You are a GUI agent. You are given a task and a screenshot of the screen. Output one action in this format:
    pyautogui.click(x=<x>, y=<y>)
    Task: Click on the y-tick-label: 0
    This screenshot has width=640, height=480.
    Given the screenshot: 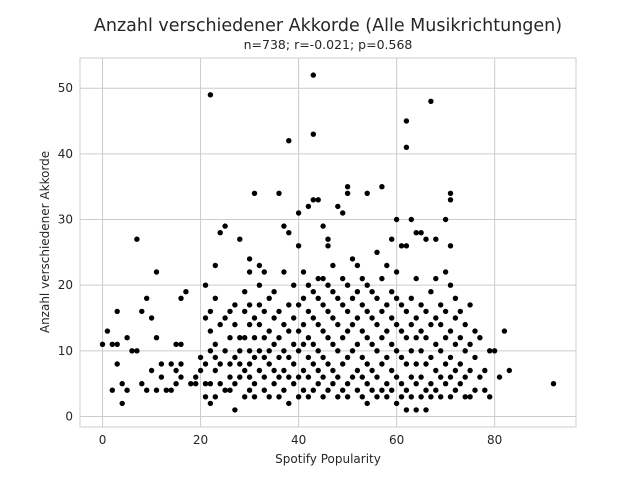 What is the action you would take?
    pyautogui.click(x=69, y=416)
    